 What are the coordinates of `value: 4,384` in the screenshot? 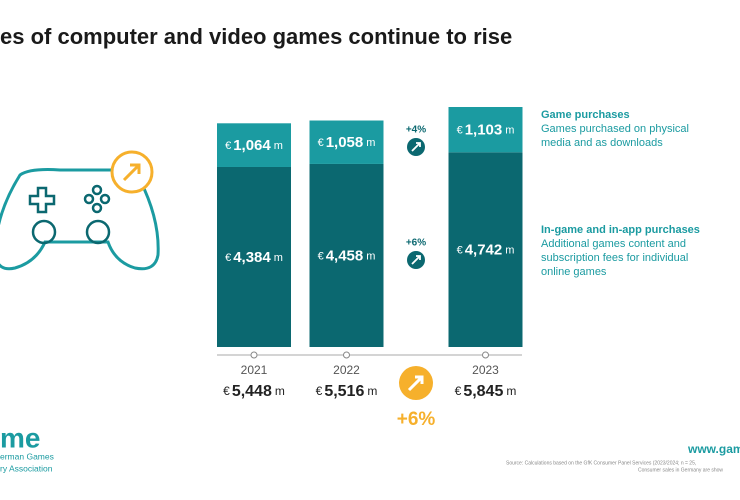 It's located at (252, 257).